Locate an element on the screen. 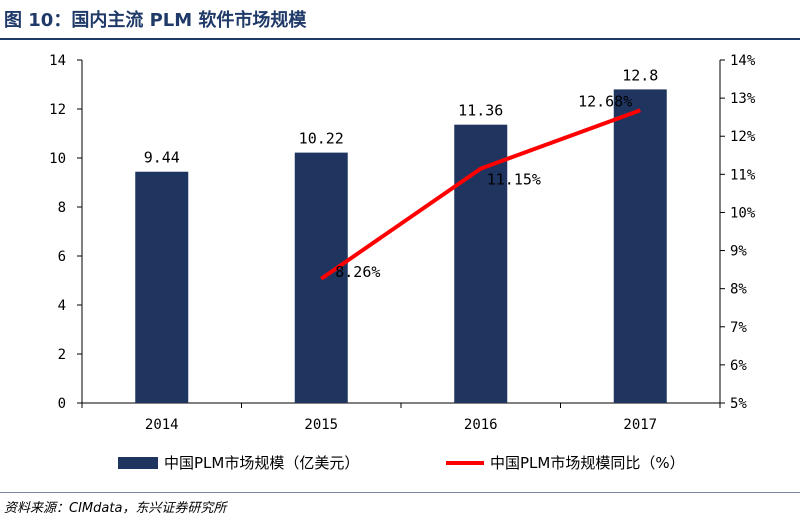 The image size is (800, 523). left-tick-label: 0 is located at coordinates (62, 404).